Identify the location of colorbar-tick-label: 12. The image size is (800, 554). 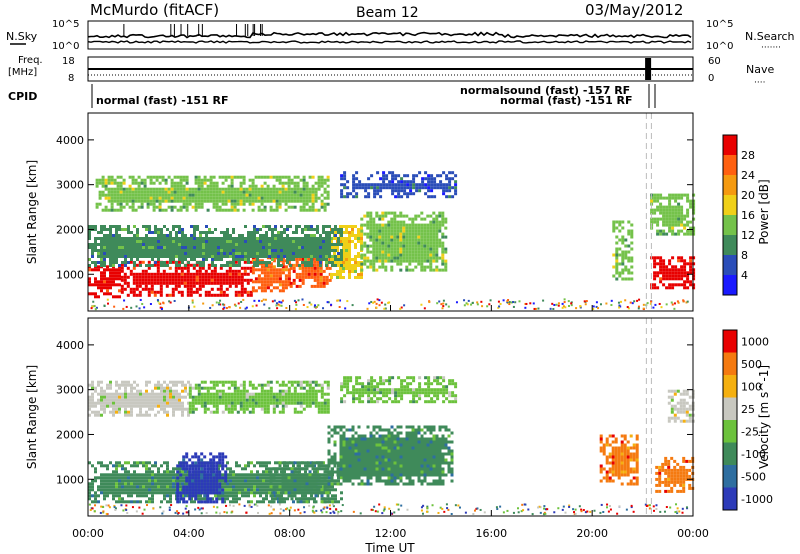
(748, 235).